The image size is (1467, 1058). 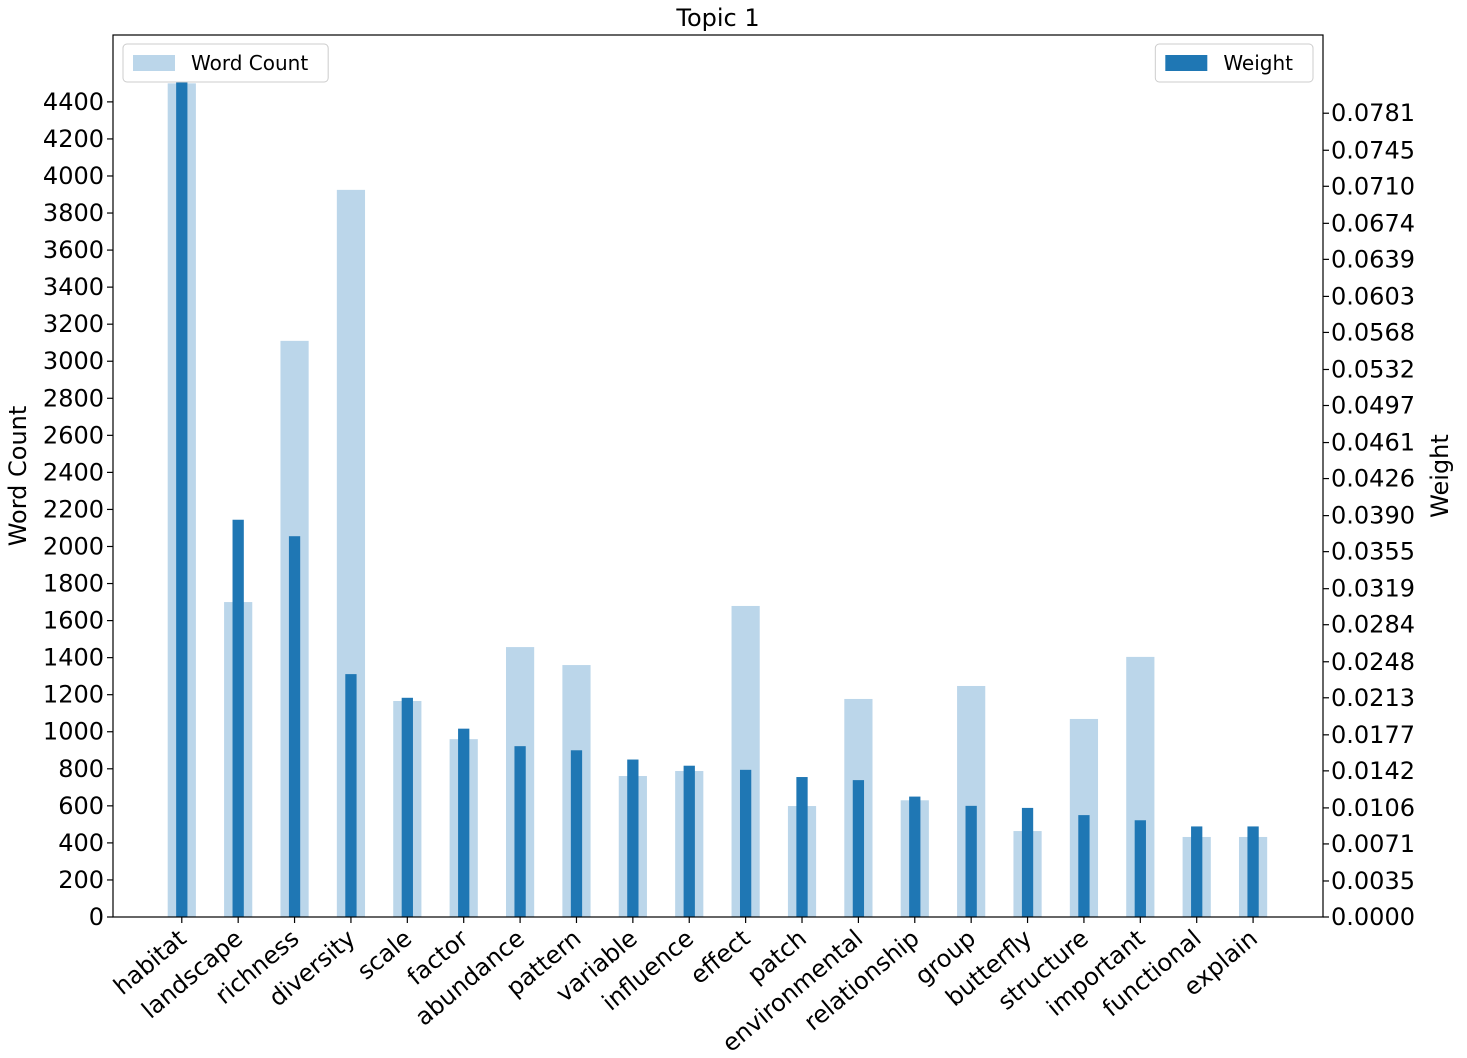 What do you see at coordinates (1373, 698) in the screenshot?
I see `y2-tick-label: 0.0213` at bounding box center [1373, 698].